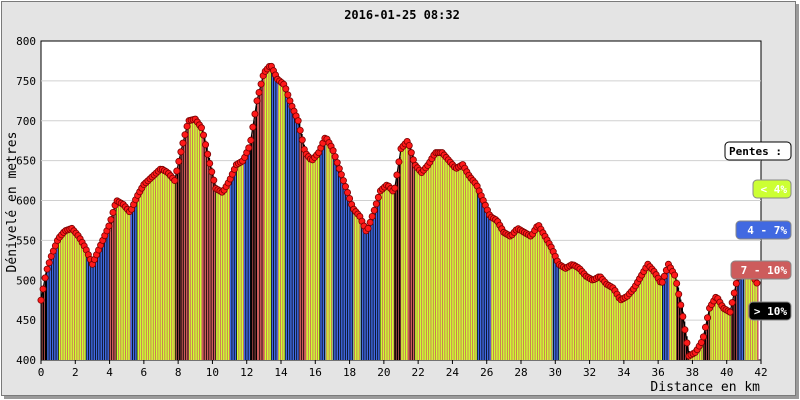 The height and width of the screenshot is (400, 800). Describe the element at coordinates (144, 372) in the screenshot. I see `x-tick-label: 6` at that location.